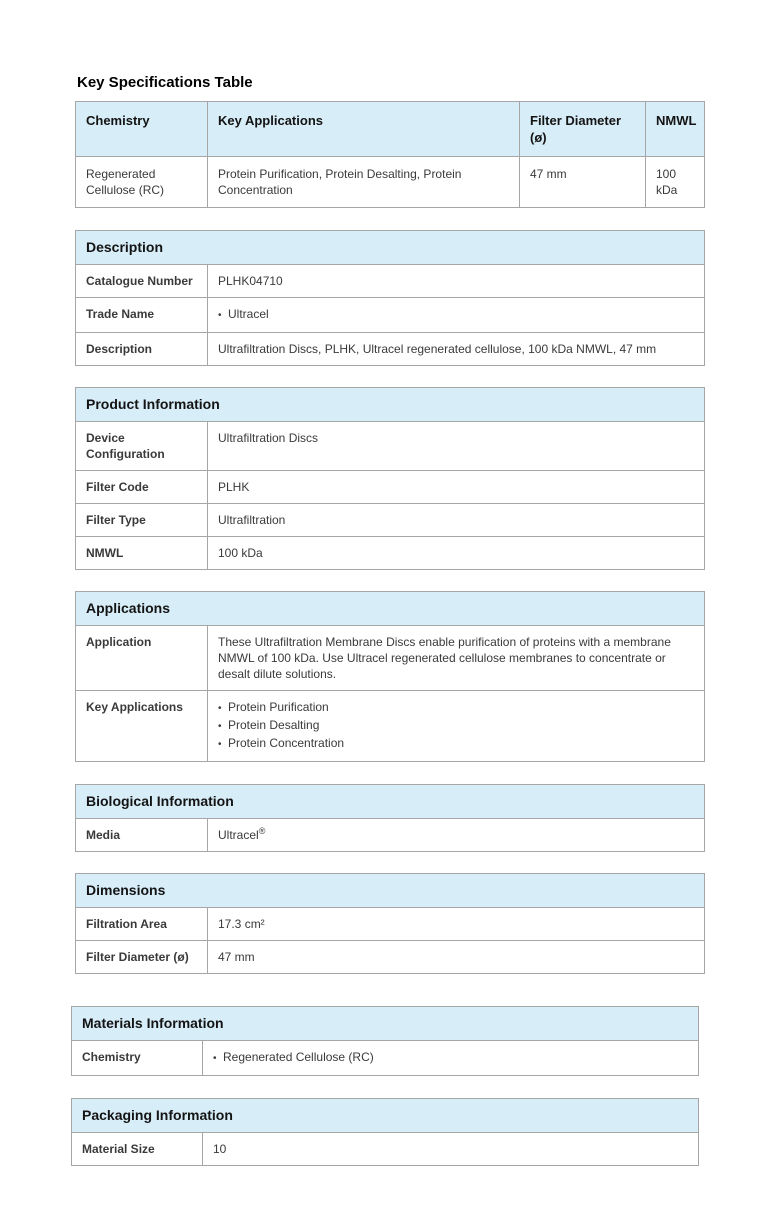 Image resolution: width=776 pixels, height=1205 pixels. I want to click on bullet-list-item: Regenerated Cellulose (RC), so click(450, 1058).